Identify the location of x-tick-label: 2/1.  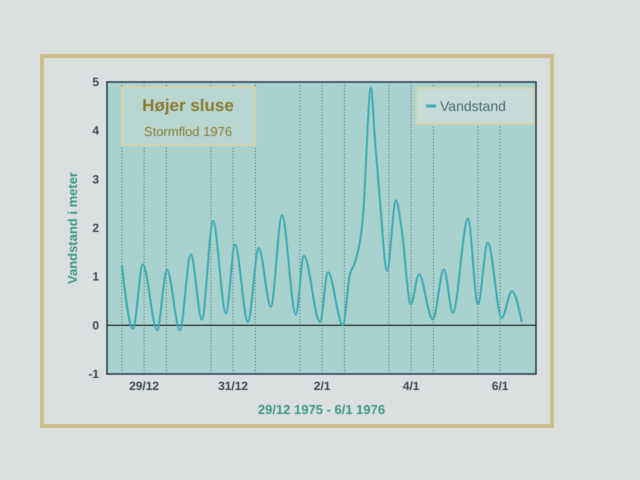
(322, 386).